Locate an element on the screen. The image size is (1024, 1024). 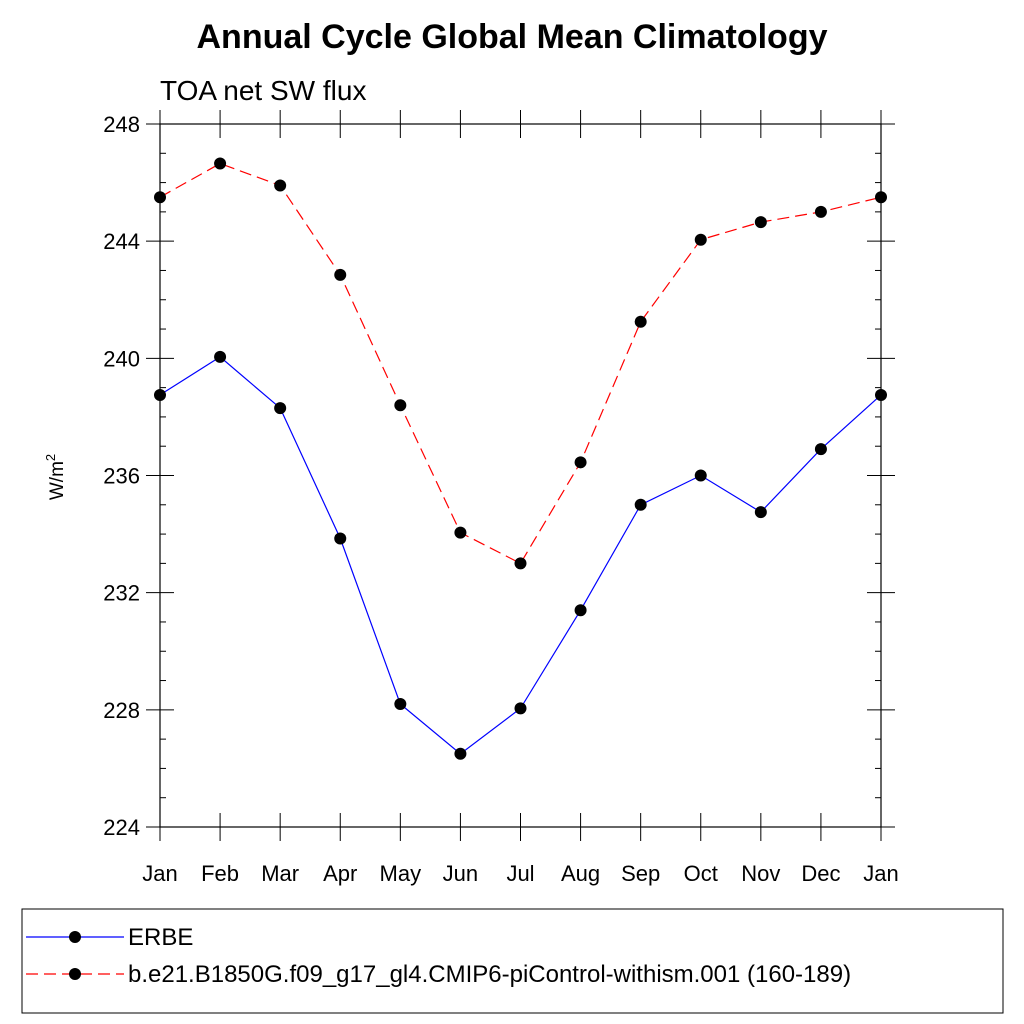
x-tick-label: Jun is located at coordinates (460, 873).